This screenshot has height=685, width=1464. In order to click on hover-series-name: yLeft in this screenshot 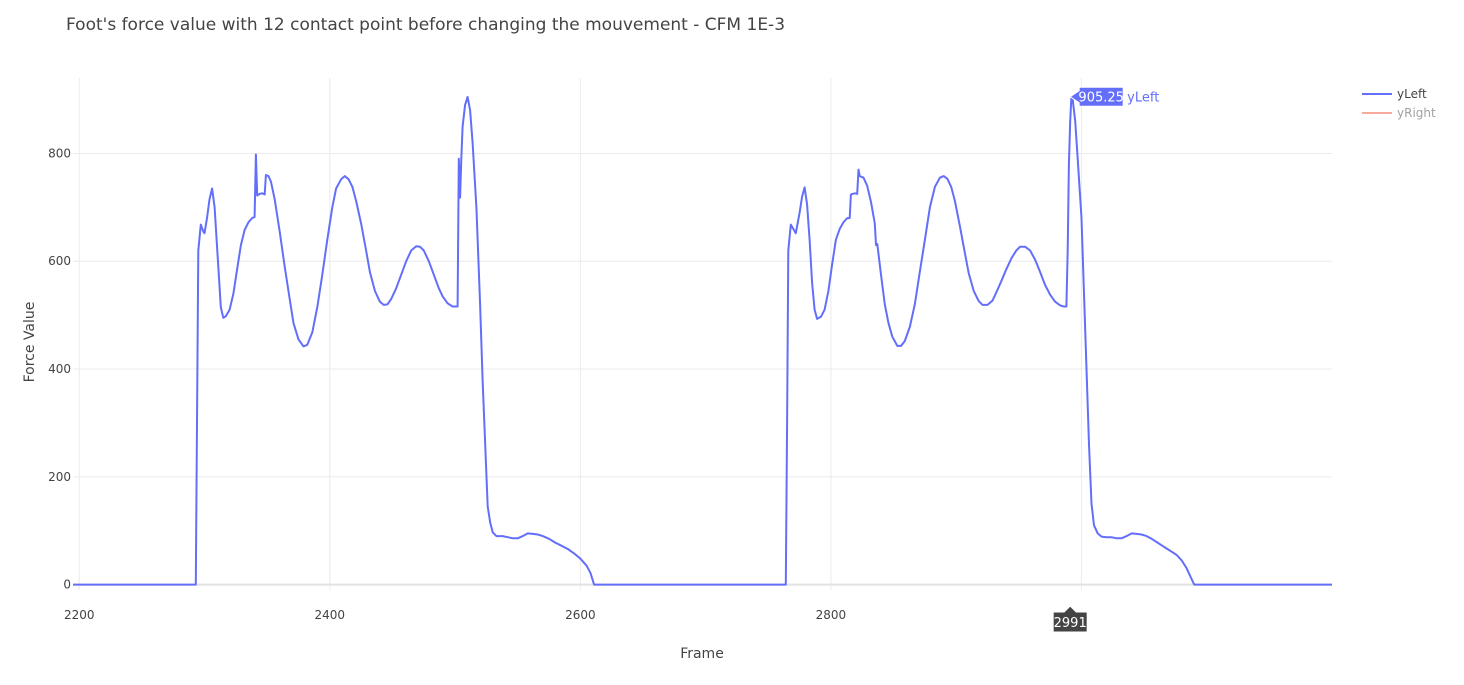, I will do `click(1143, 98)`.